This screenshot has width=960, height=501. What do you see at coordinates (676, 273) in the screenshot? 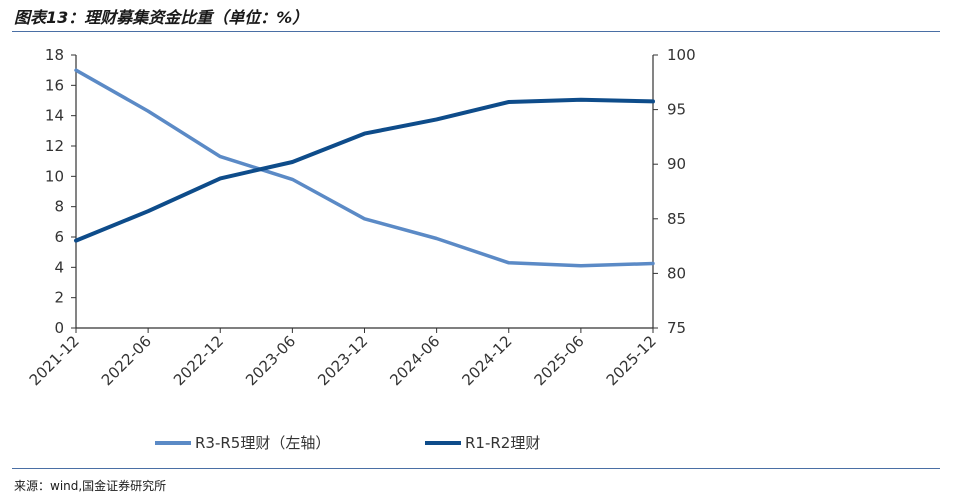
I see `right-tick-label: 80` at bounding box center [676, 273].